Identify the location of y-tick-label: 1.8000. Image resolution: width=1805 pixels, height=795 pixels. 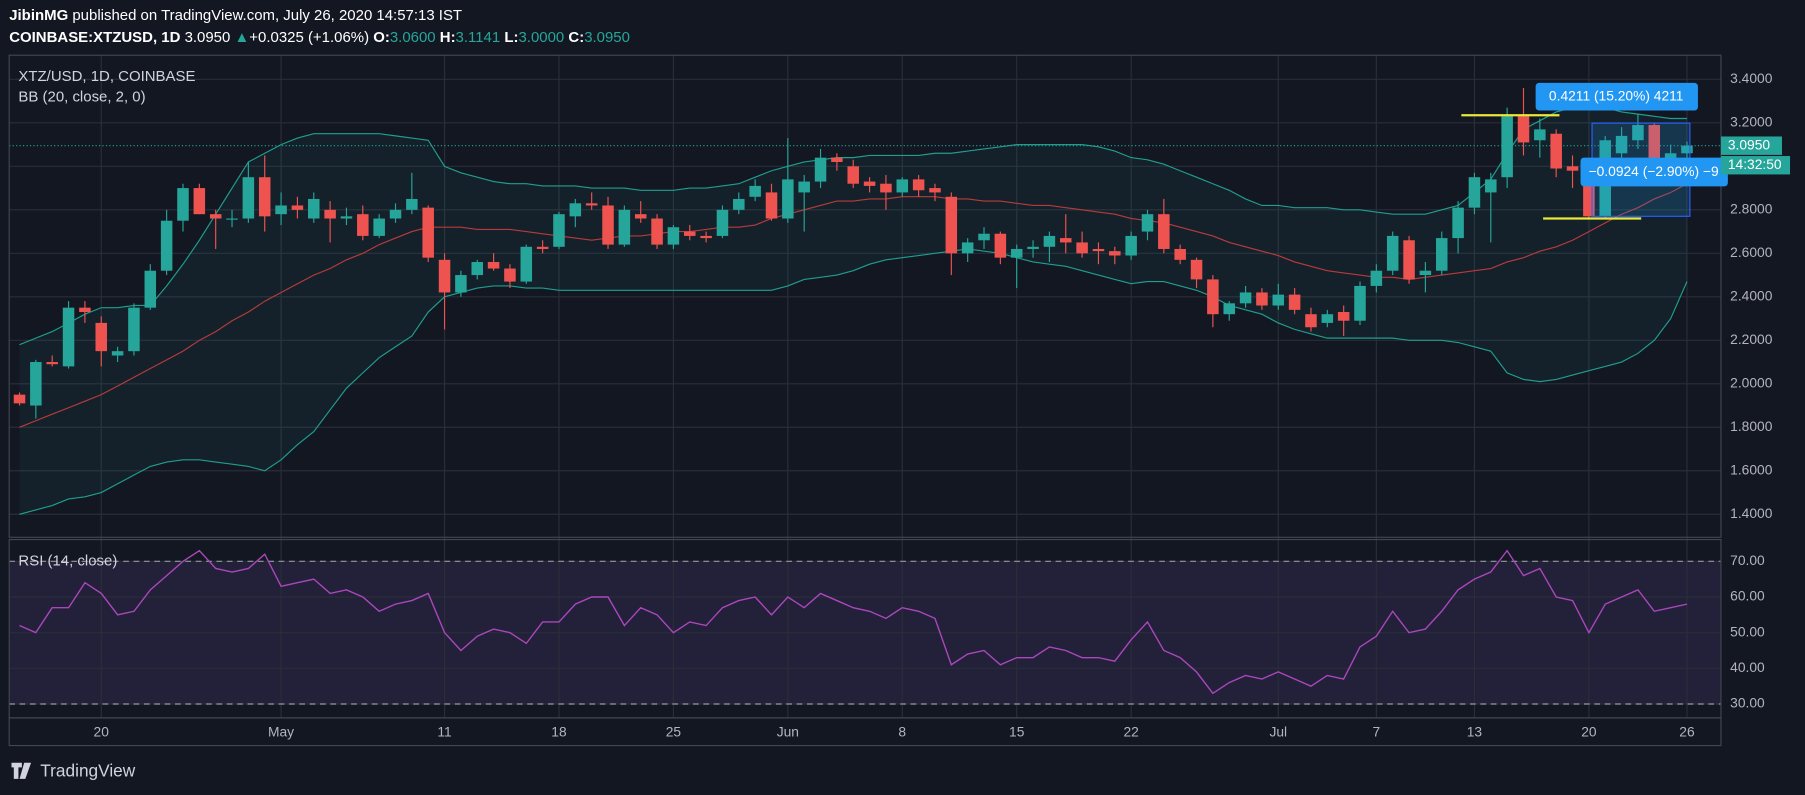
(1751, 426).